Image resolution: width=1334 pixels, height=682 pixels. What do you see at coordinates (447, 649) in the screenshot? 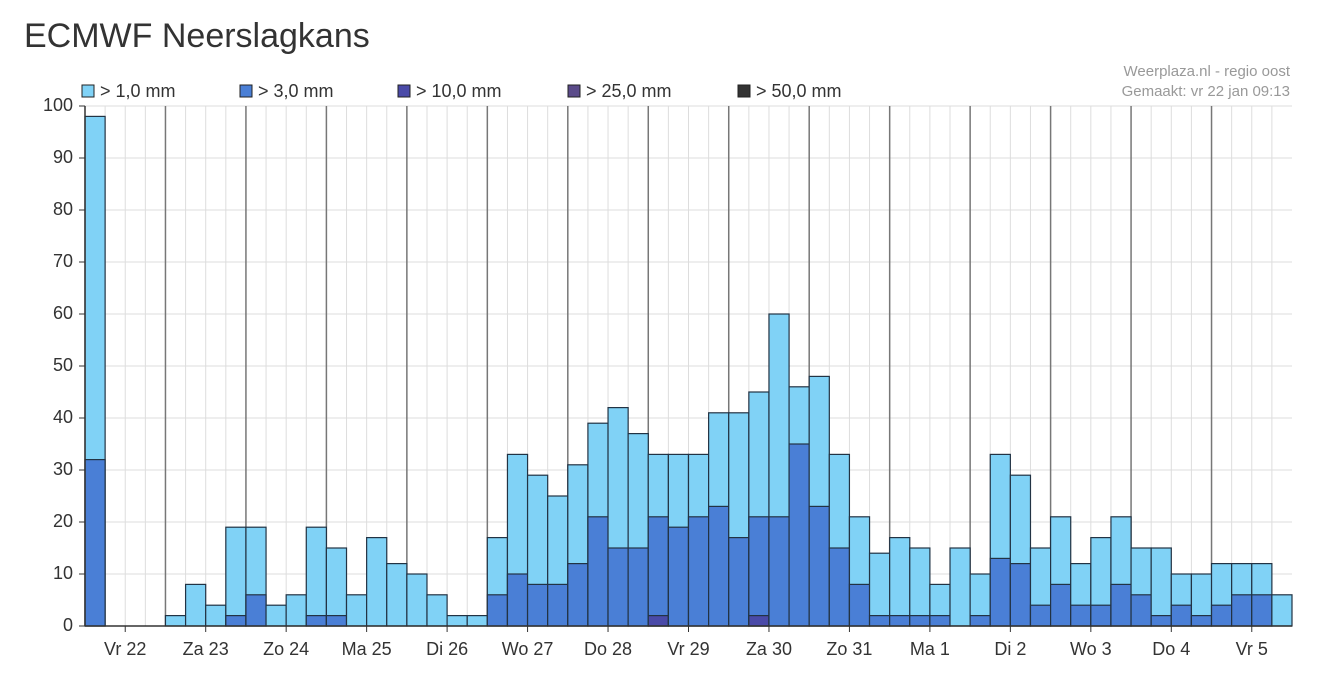
I see `x-tick-label: Di 26` at bounding box center [447, 649].